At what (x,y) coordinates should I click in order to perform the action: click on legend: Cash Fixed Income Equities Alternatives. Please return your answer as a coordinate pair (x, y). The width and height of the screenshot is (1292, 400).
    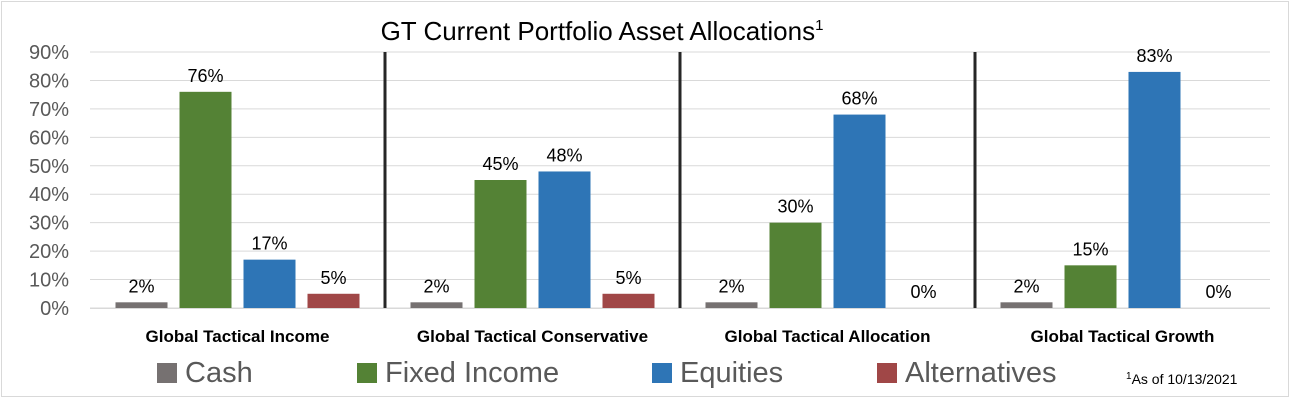
    Looking at the image, I should click on (607, 373).